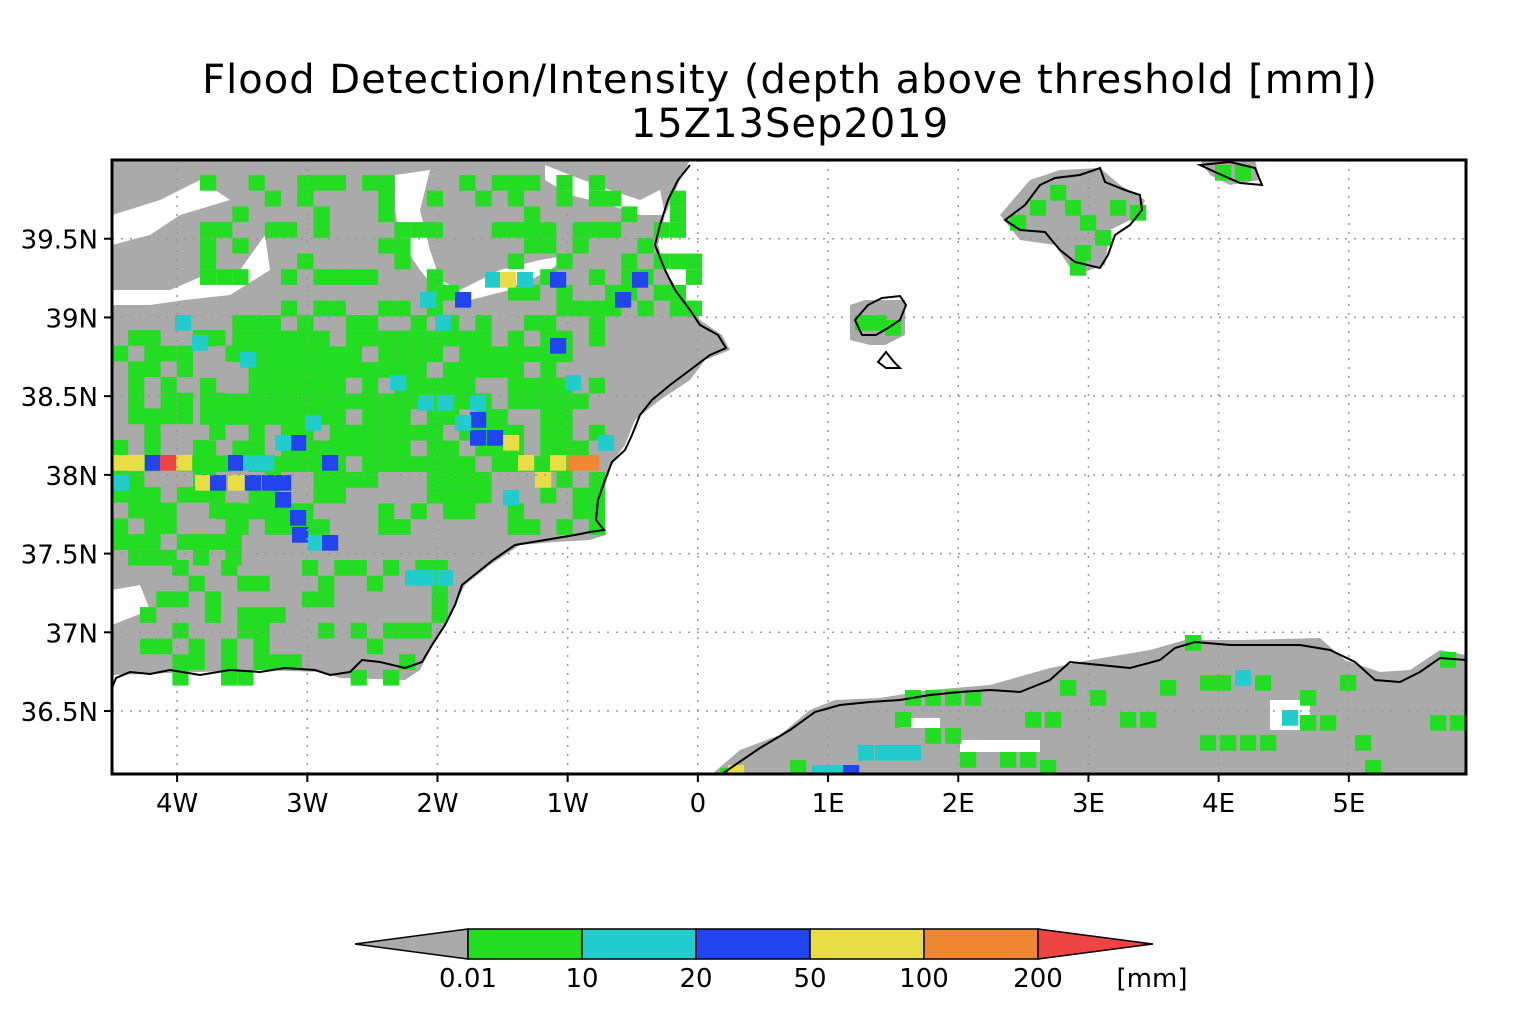 The height and width of the screenshot is (1022, 1528). I want to click on north-africa-land, so click(1089, 706).